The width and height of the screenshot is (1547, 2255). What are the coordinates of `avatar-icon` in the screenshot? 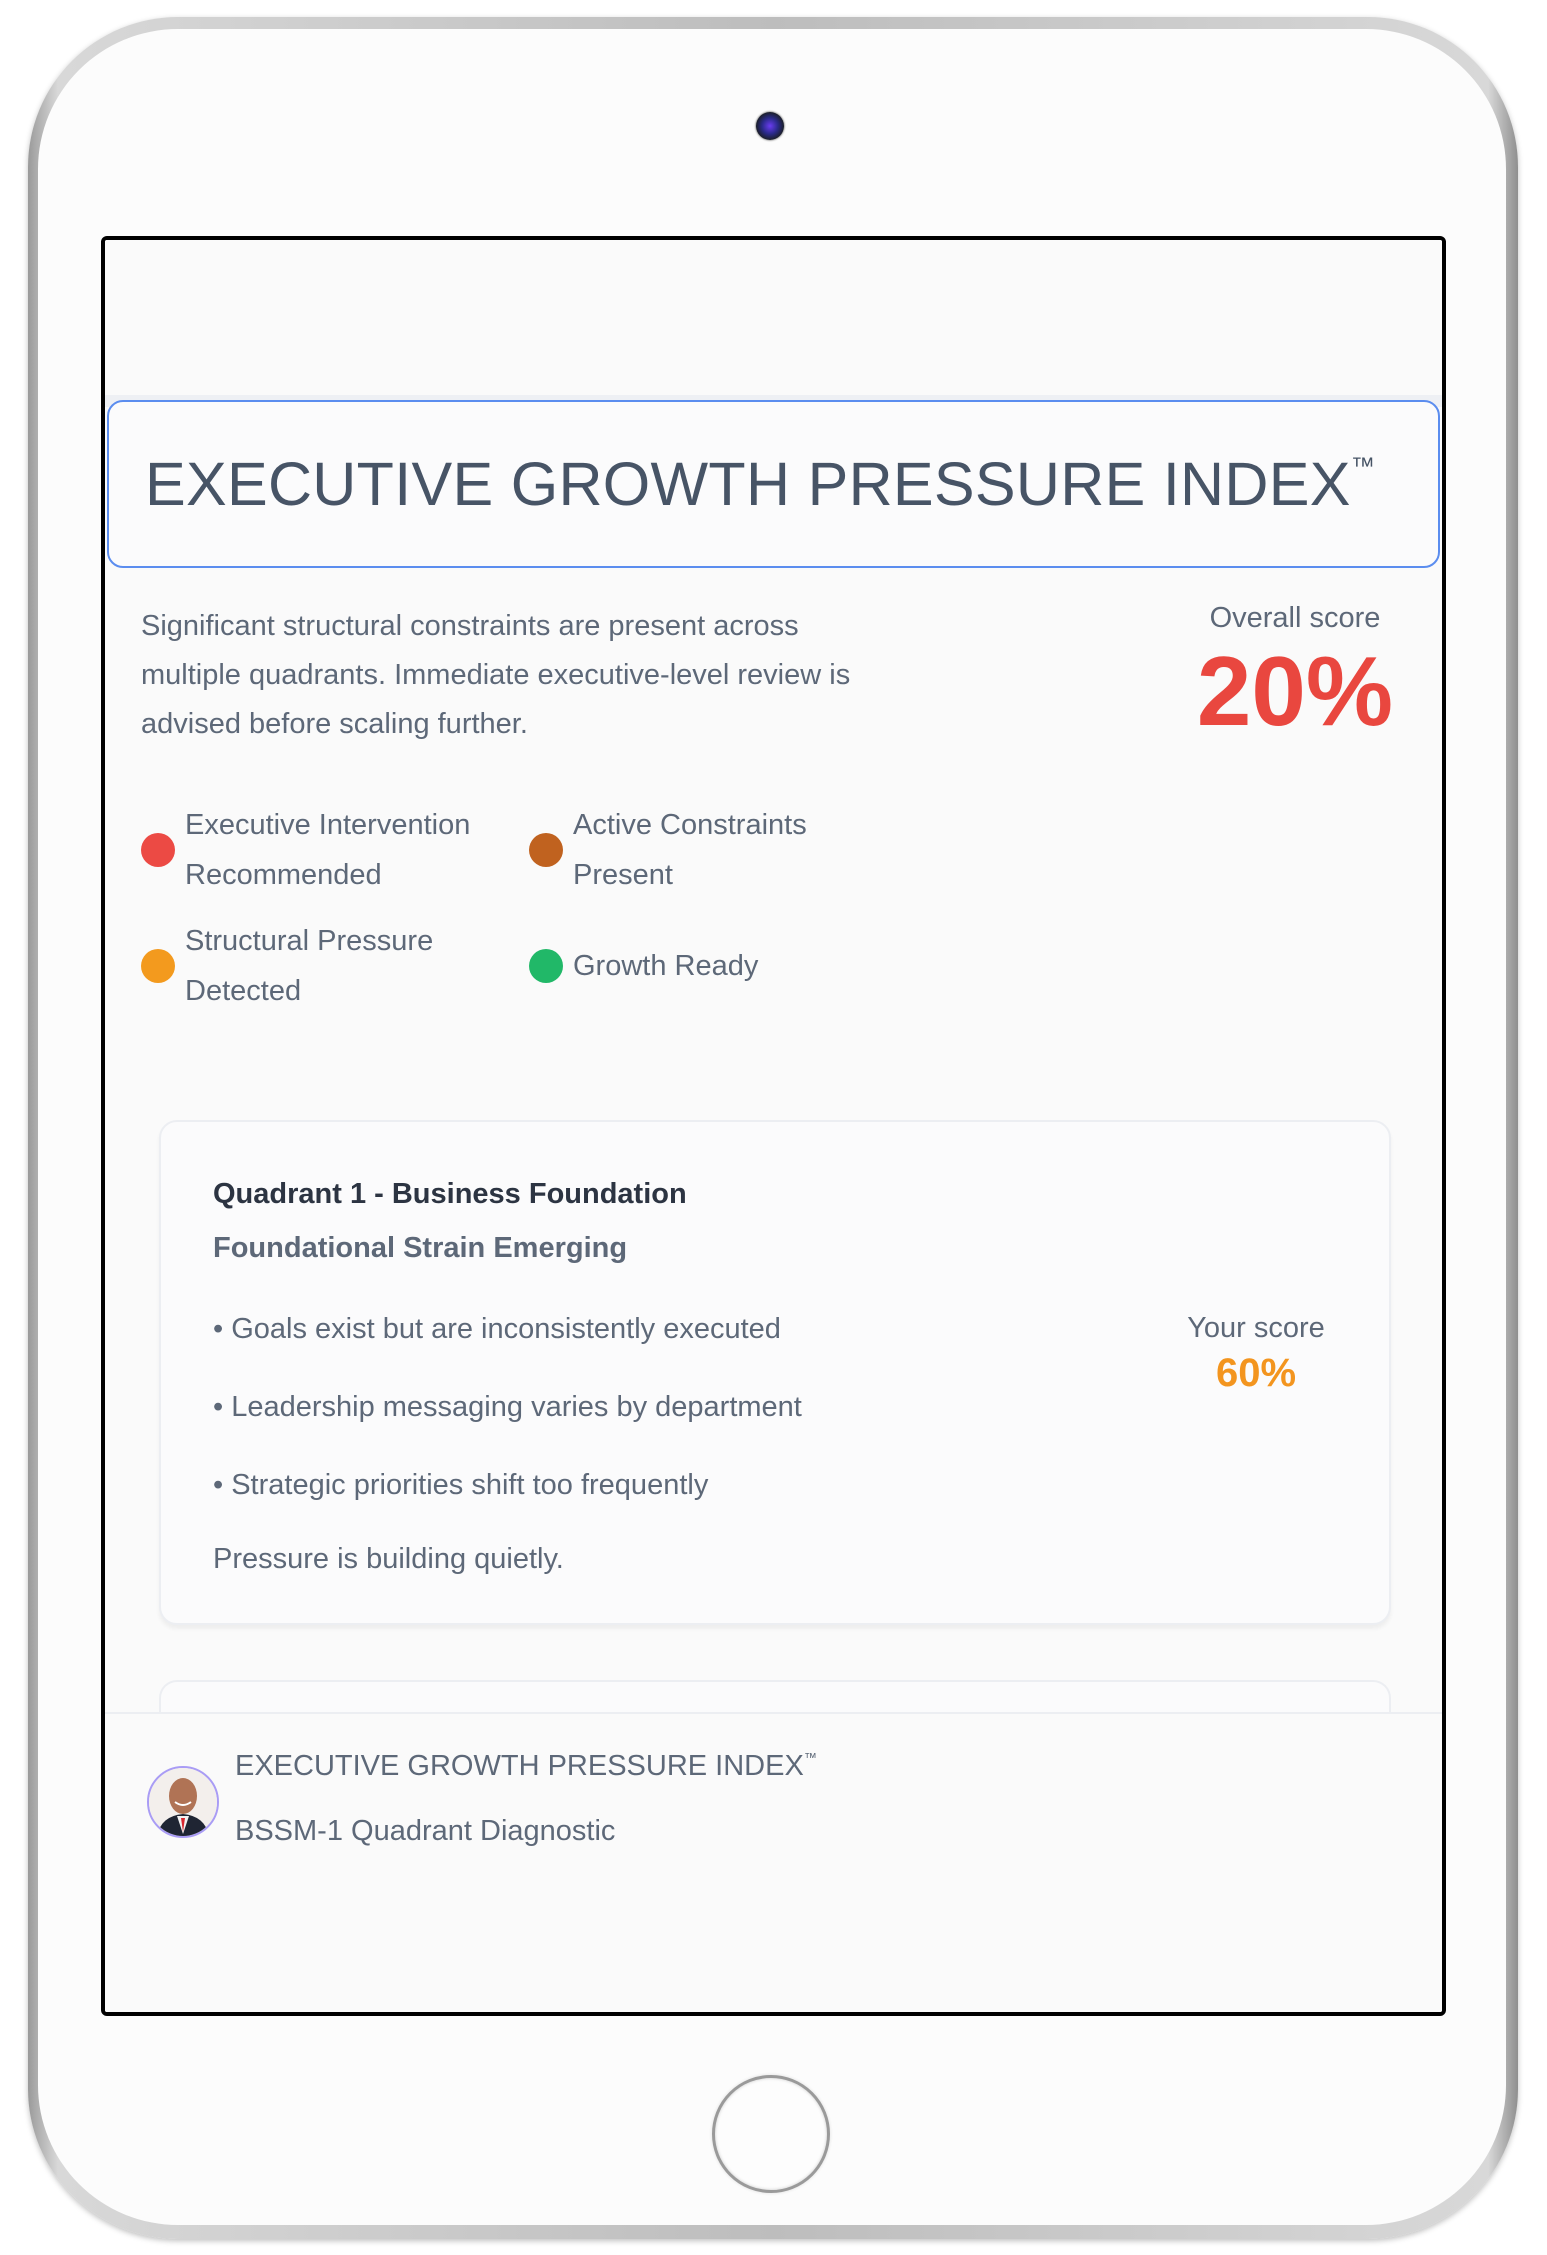 It's located at (183, 1802).